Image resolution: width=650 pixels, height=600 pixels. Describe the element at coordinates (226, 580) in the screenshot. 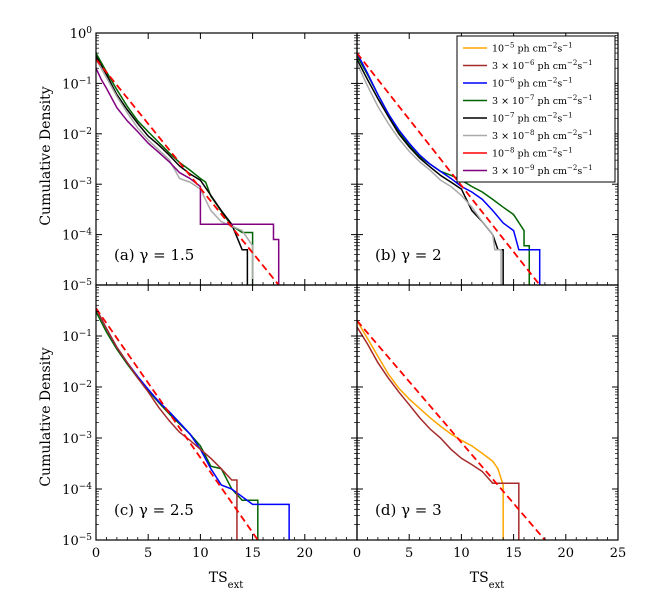

I see `x-axis-label-left: TSext` at that location.